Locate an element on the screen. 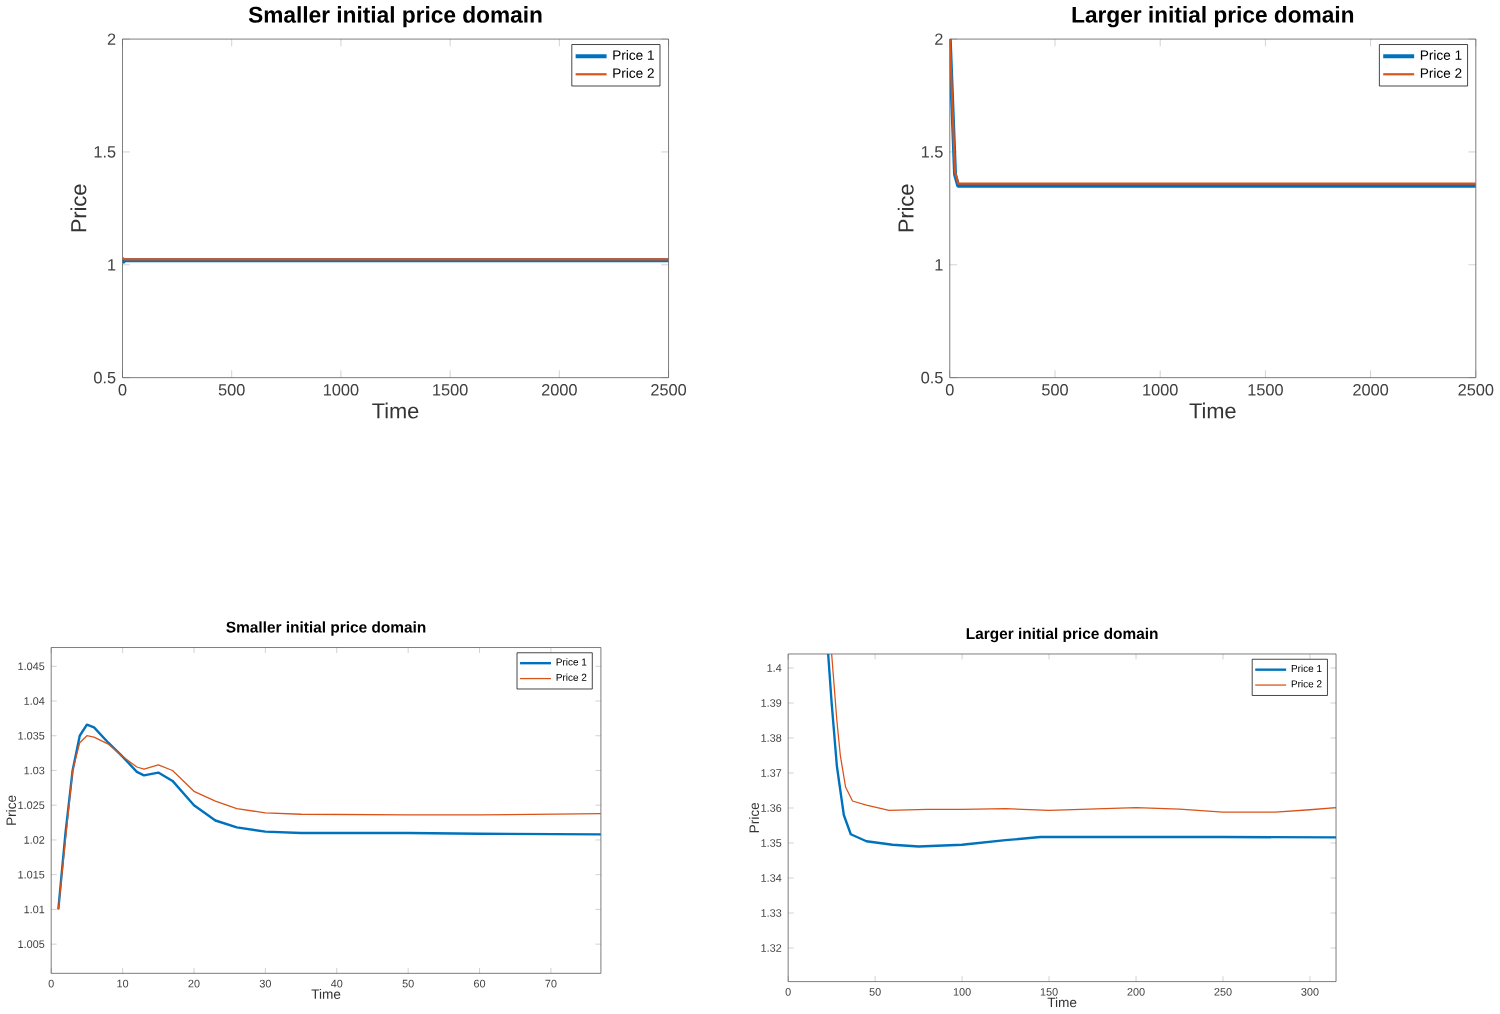  line-series is located at coordinates (1084, 734).